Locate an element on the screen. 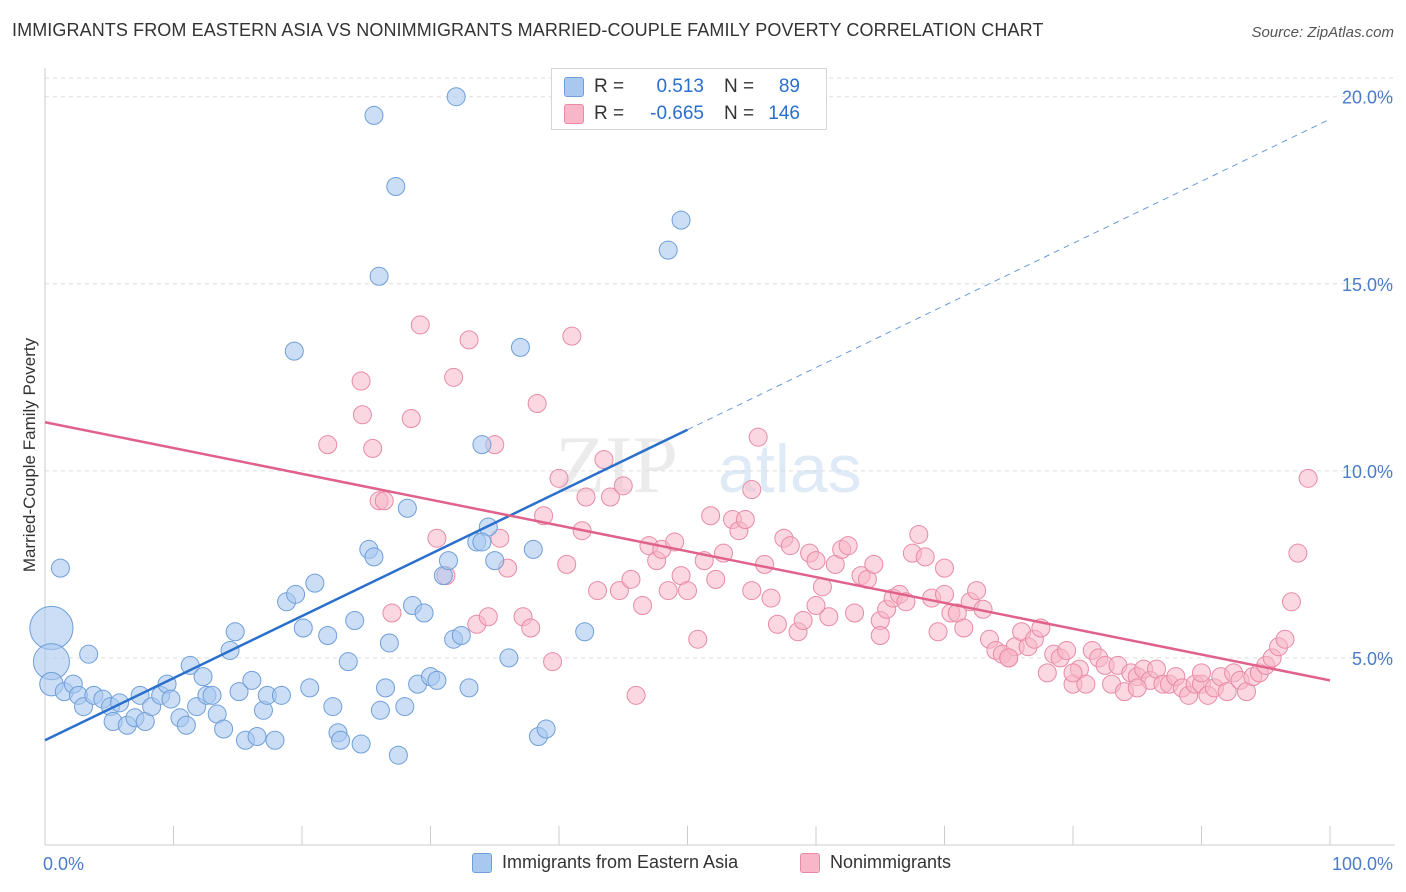 The width and height of the screenshot is (1406, 892). x-tick-label-min: 0.0% is located at coordinates (63, 864).